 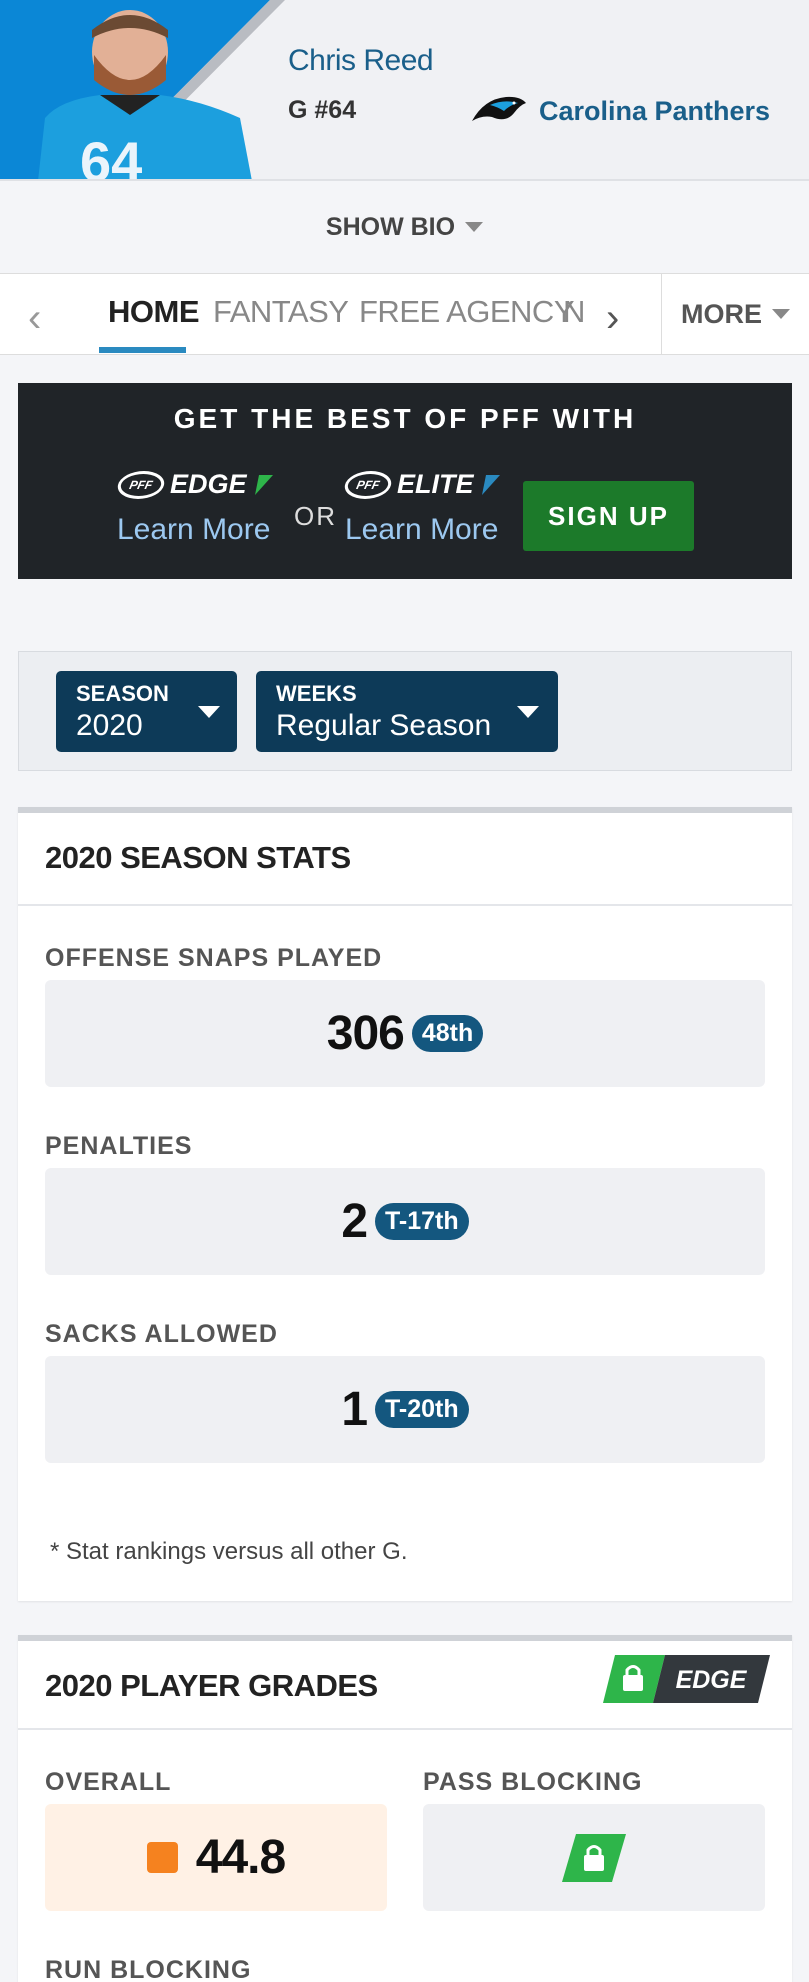 I want to click on elite-flag-icon, so click(x=490, y=484).